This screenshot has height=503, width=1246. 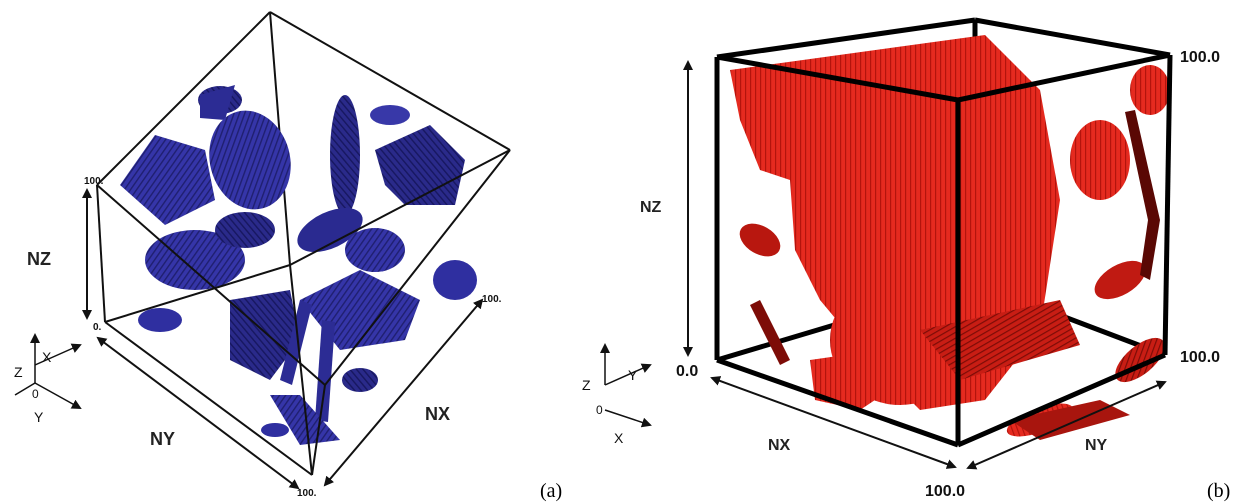 What do you see at coordinates (945, 491) in the screenshot?
I see `tick-bottom-label: 100.0` at bounding box center [945, 491].